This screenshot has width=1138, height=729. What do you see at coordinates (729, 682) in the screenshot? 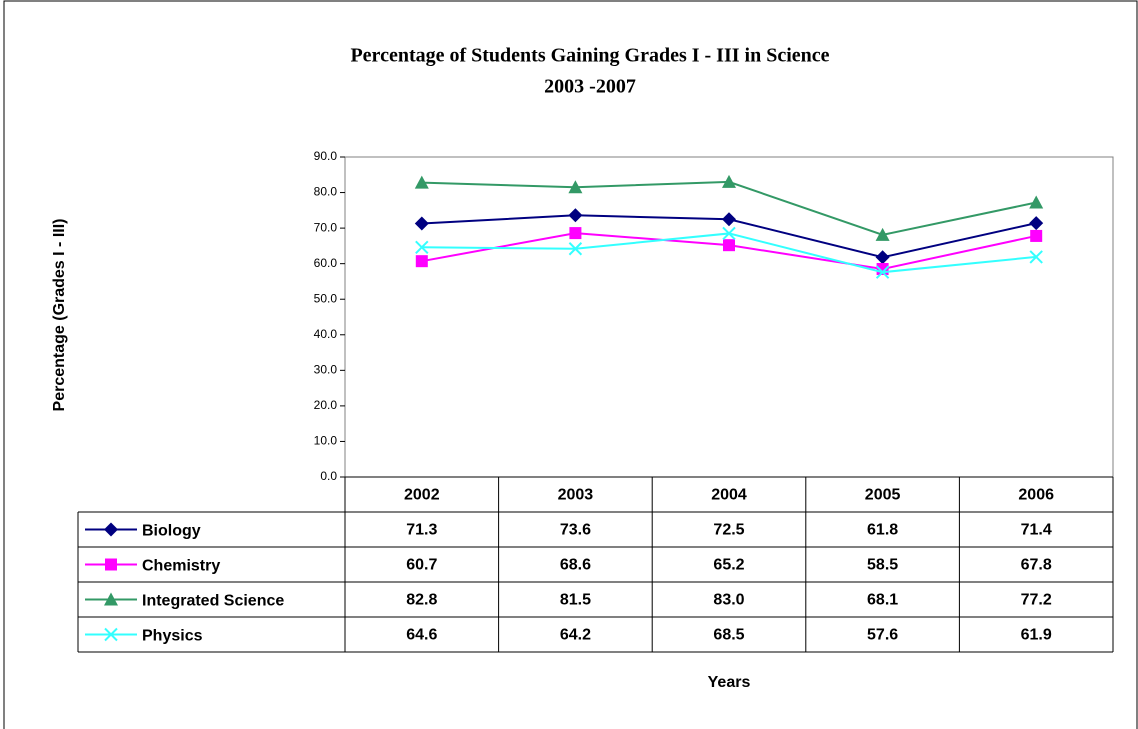
I see `x-axis-label: Years` at bounding box center [729, 682].